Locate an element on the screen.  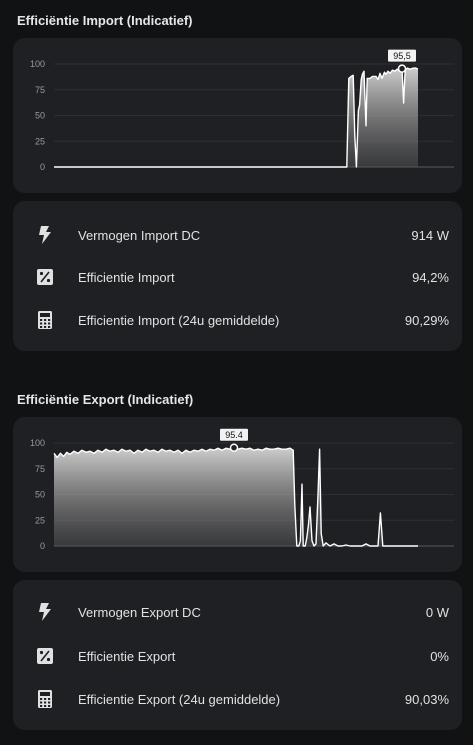
entity-value: 90,29% is located at coordinates (426, 320).